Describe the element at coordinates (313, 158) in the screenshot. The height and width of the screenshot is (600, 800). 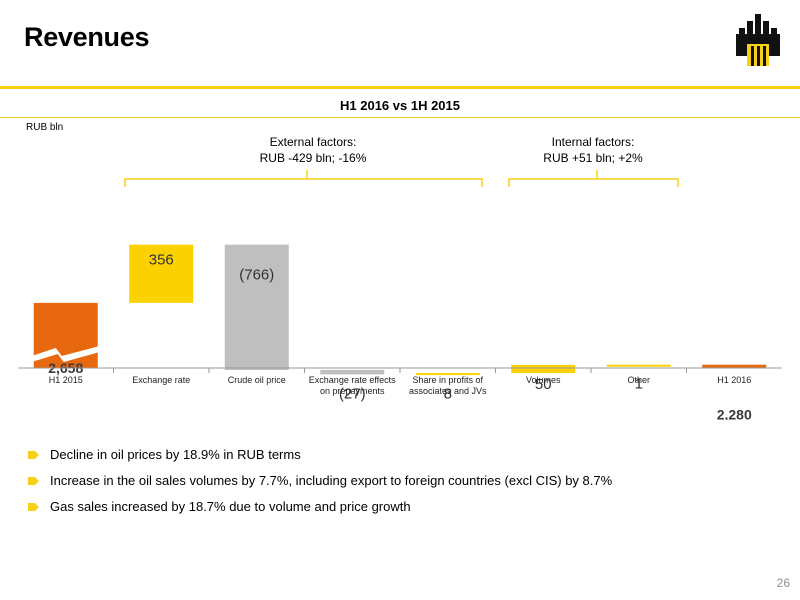
I see `external-factors-value: RUB -429 bln; -16%` at that location.